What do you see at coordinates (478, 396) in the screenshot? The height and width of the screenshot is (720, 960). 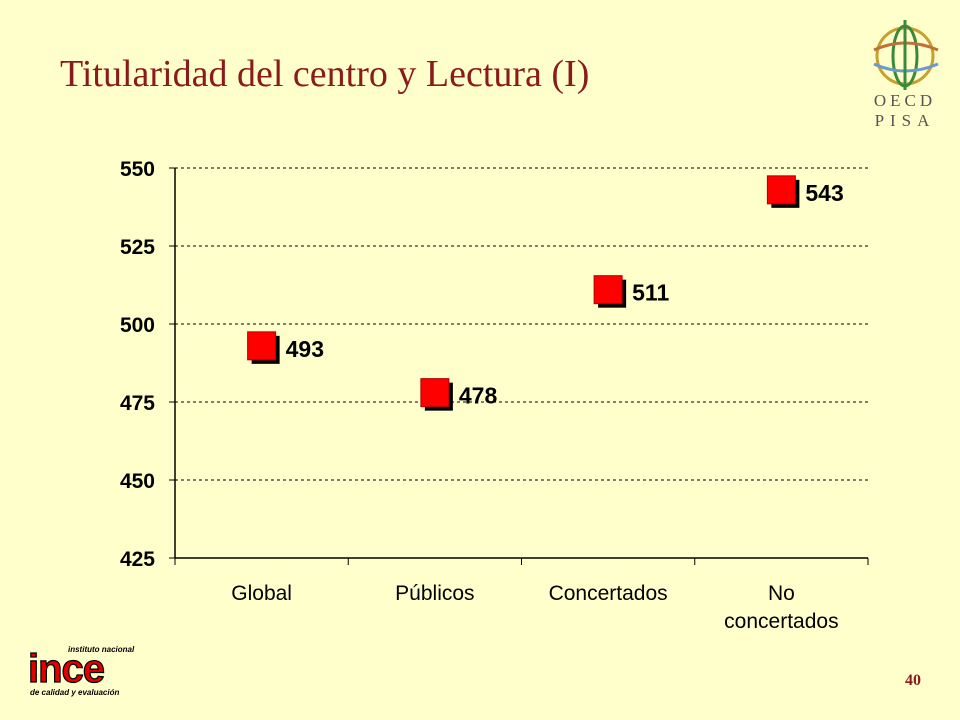 I see `data-label: 478` at bounding box center [478, 396].